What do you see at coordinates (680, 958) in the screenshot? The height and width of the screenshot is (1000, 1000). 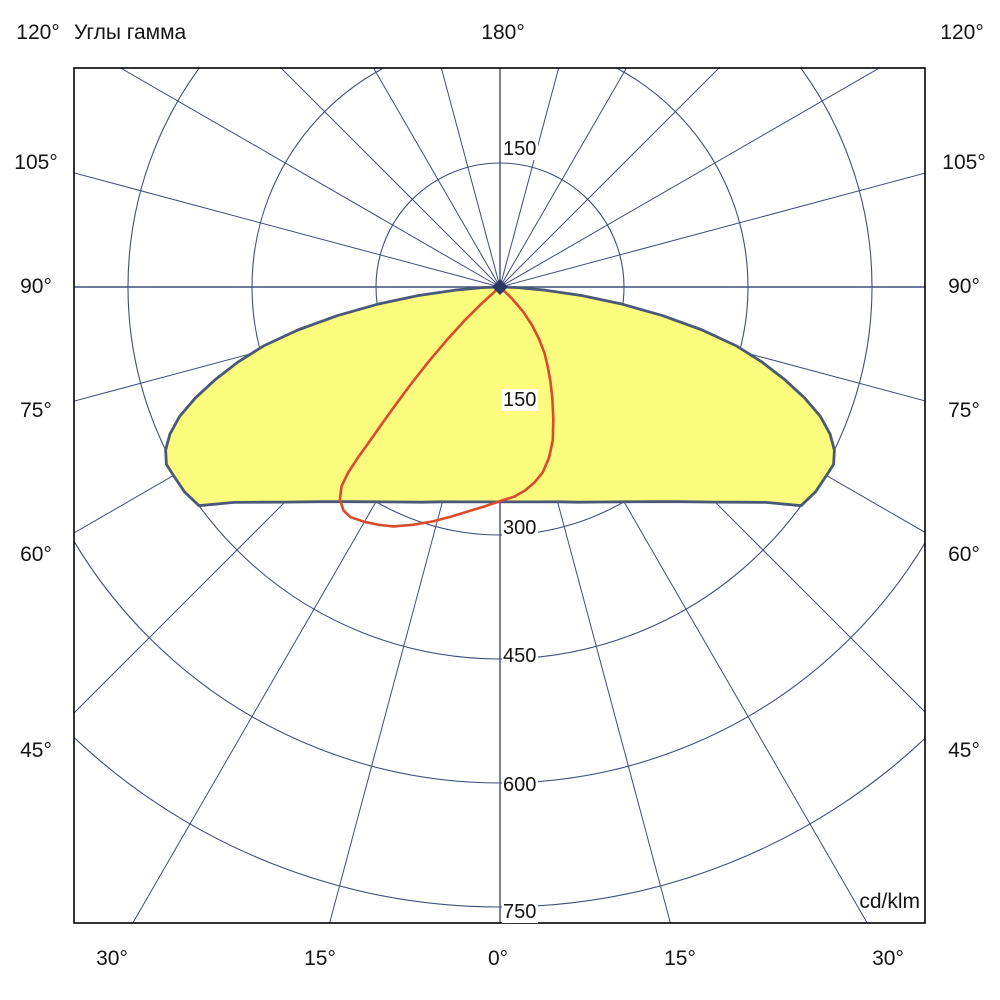 I see `angle-label-bottom-15r: 15°` at bounding box center [680, 958].